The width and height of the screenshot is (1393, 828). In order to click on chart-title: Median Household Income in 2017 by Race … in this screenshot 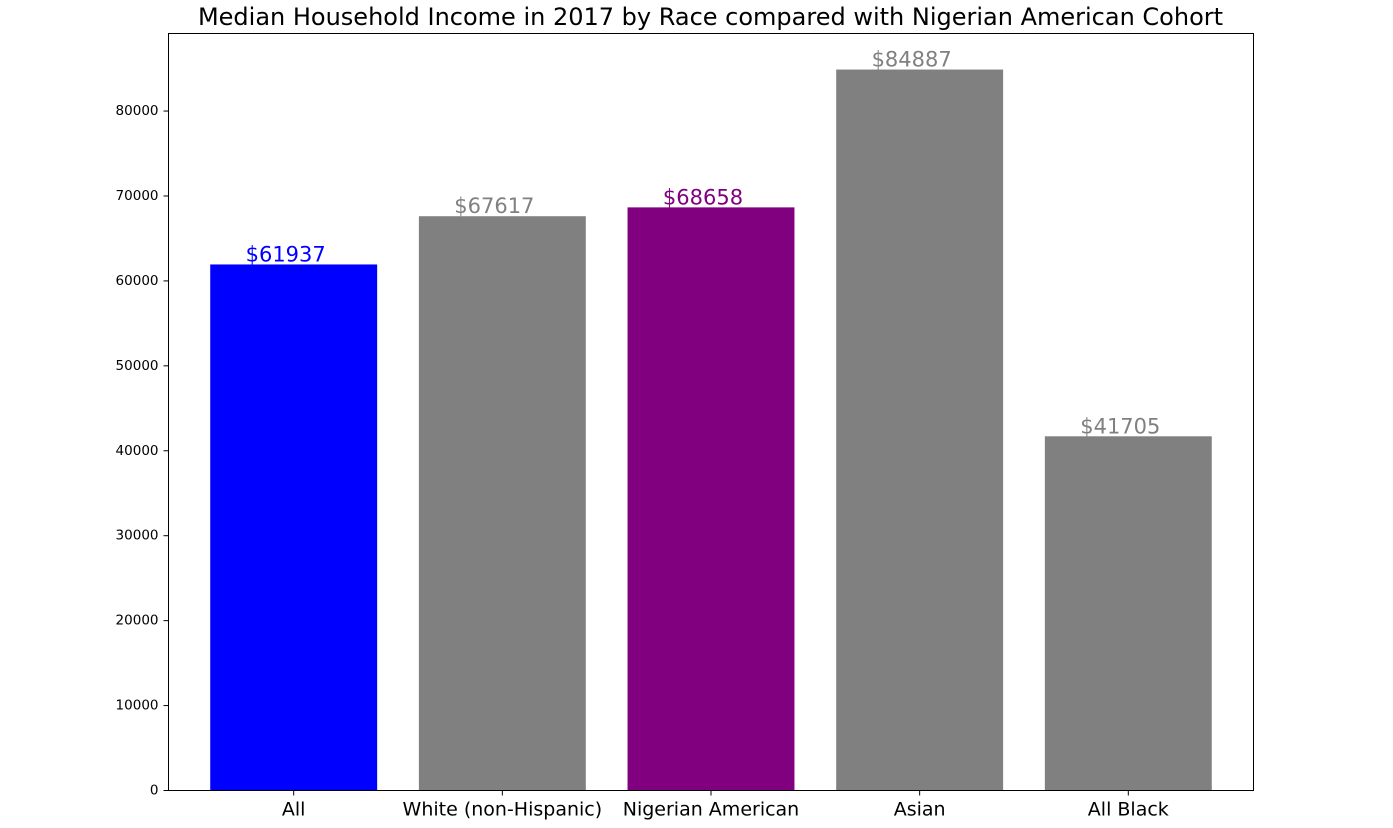, I will do `click(710, 17)`.